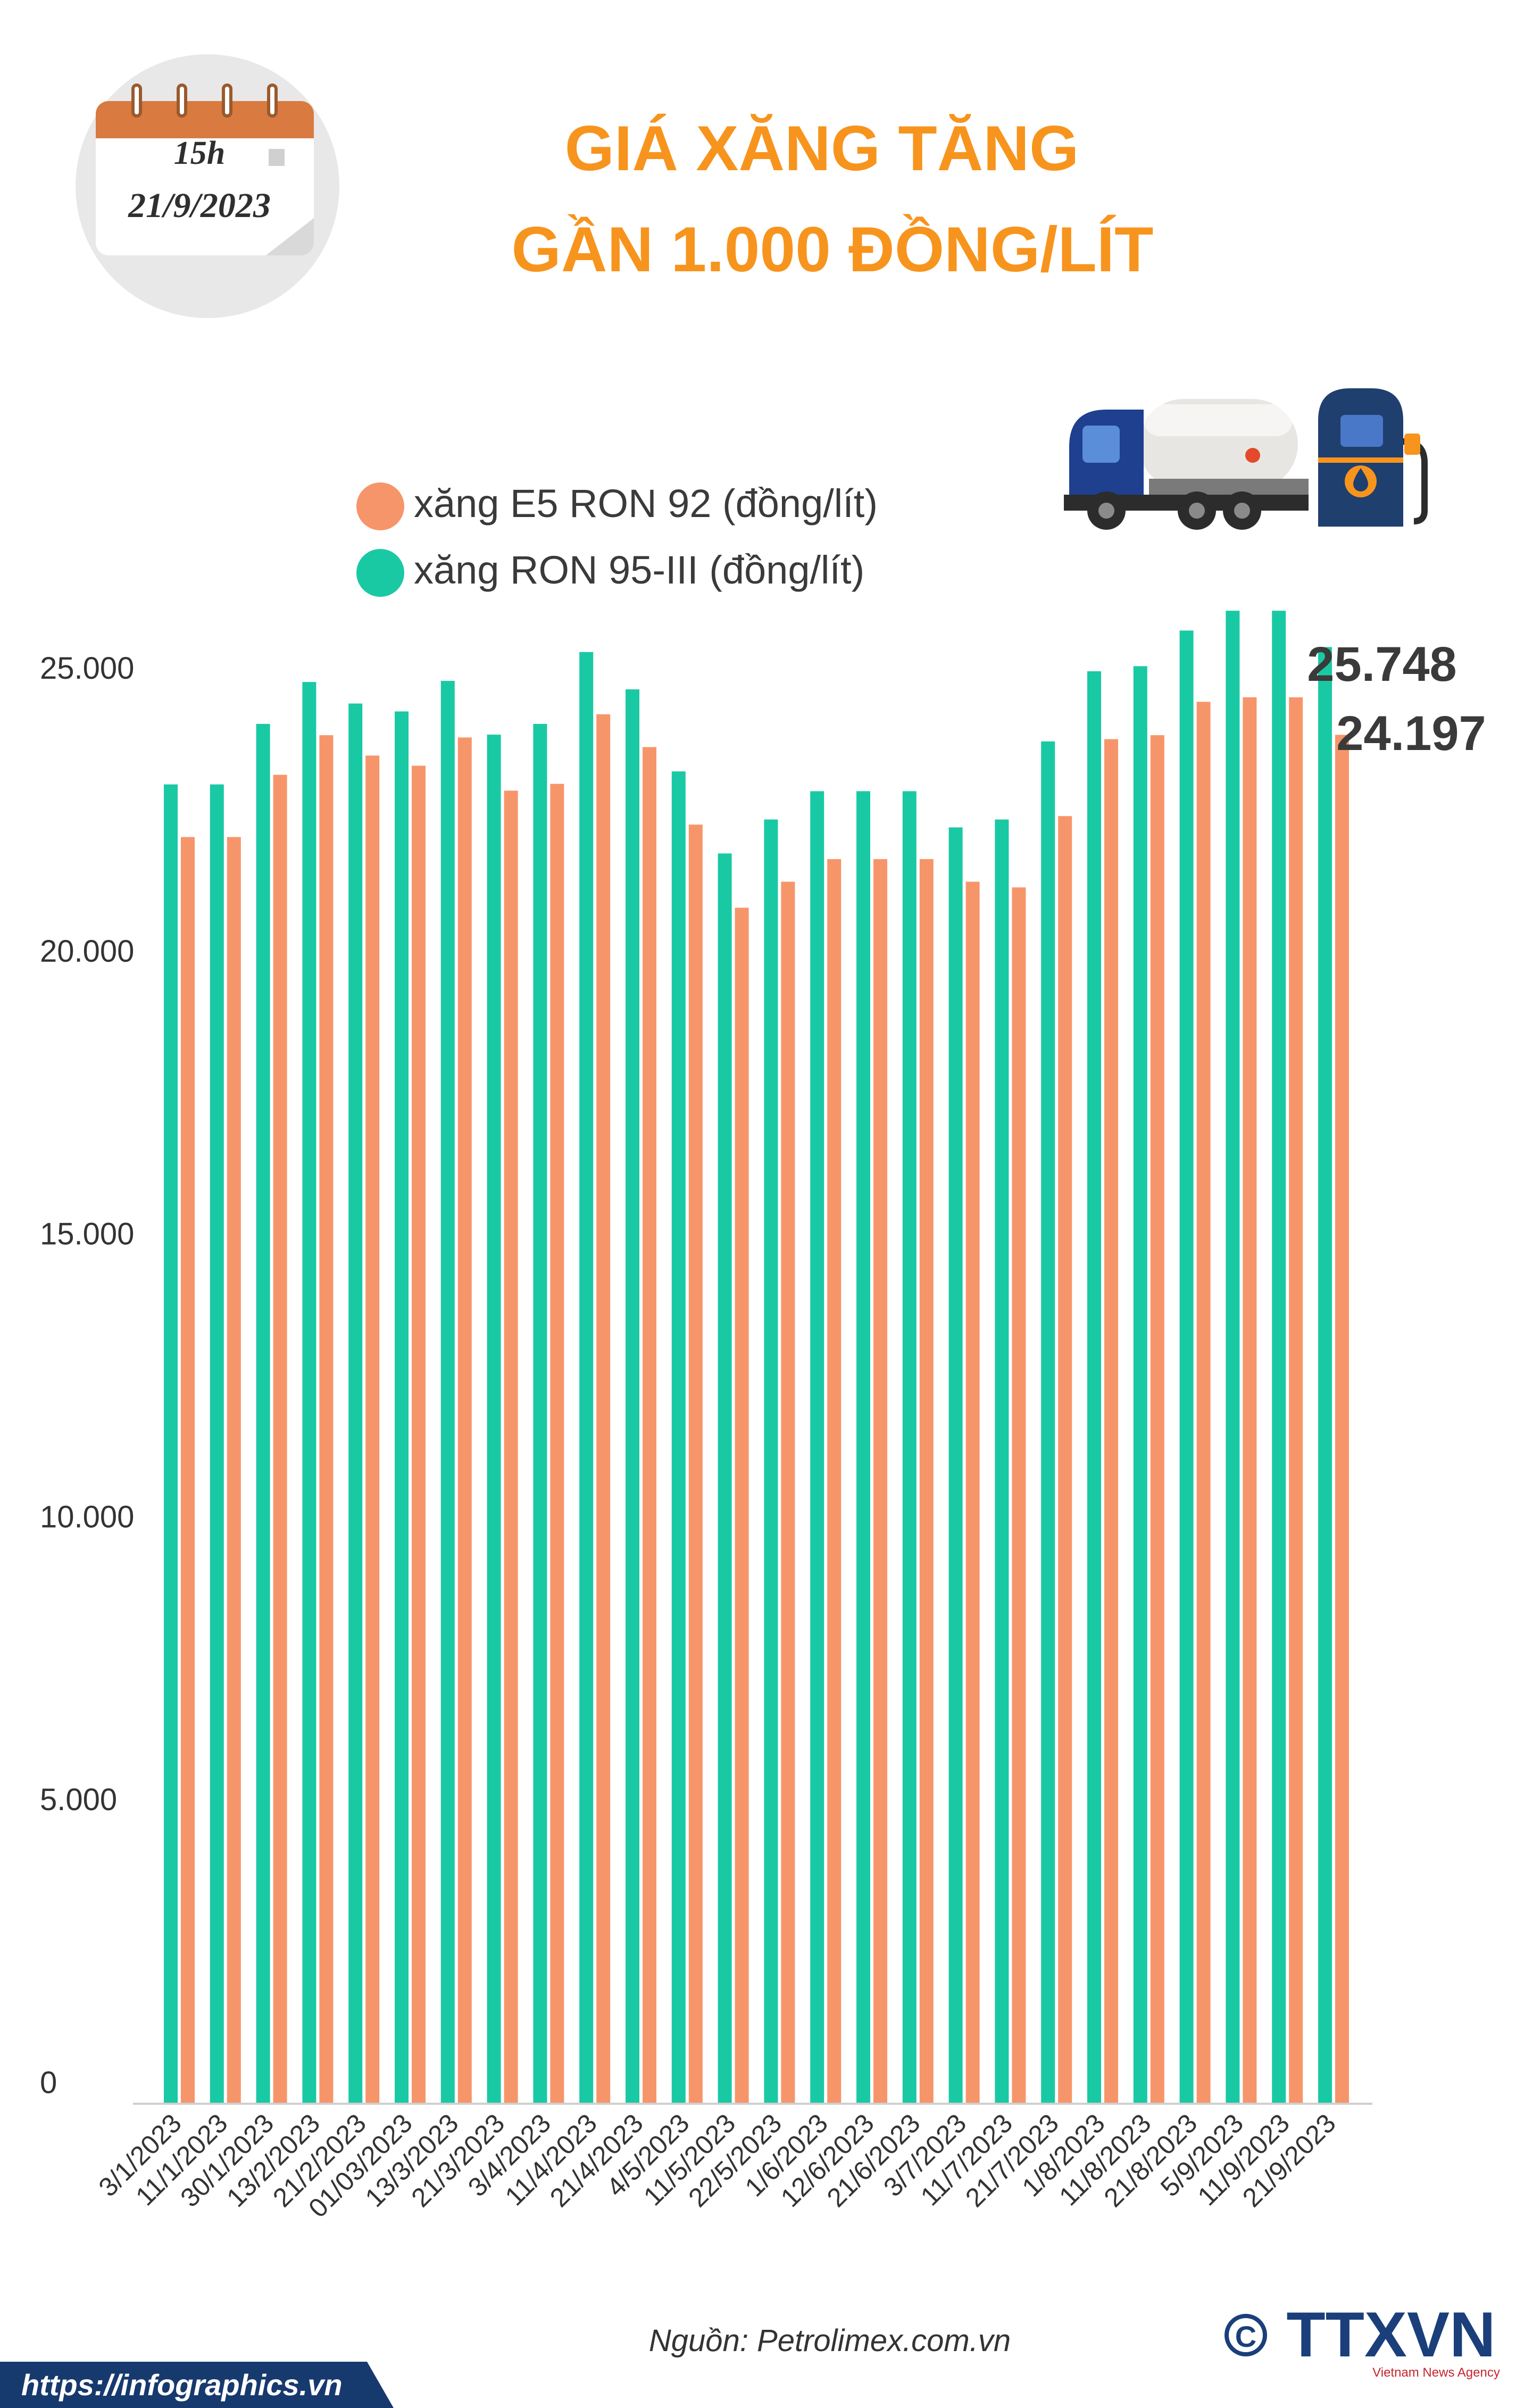  I want to click on legend-swatch-ron95, so click(380, 573).